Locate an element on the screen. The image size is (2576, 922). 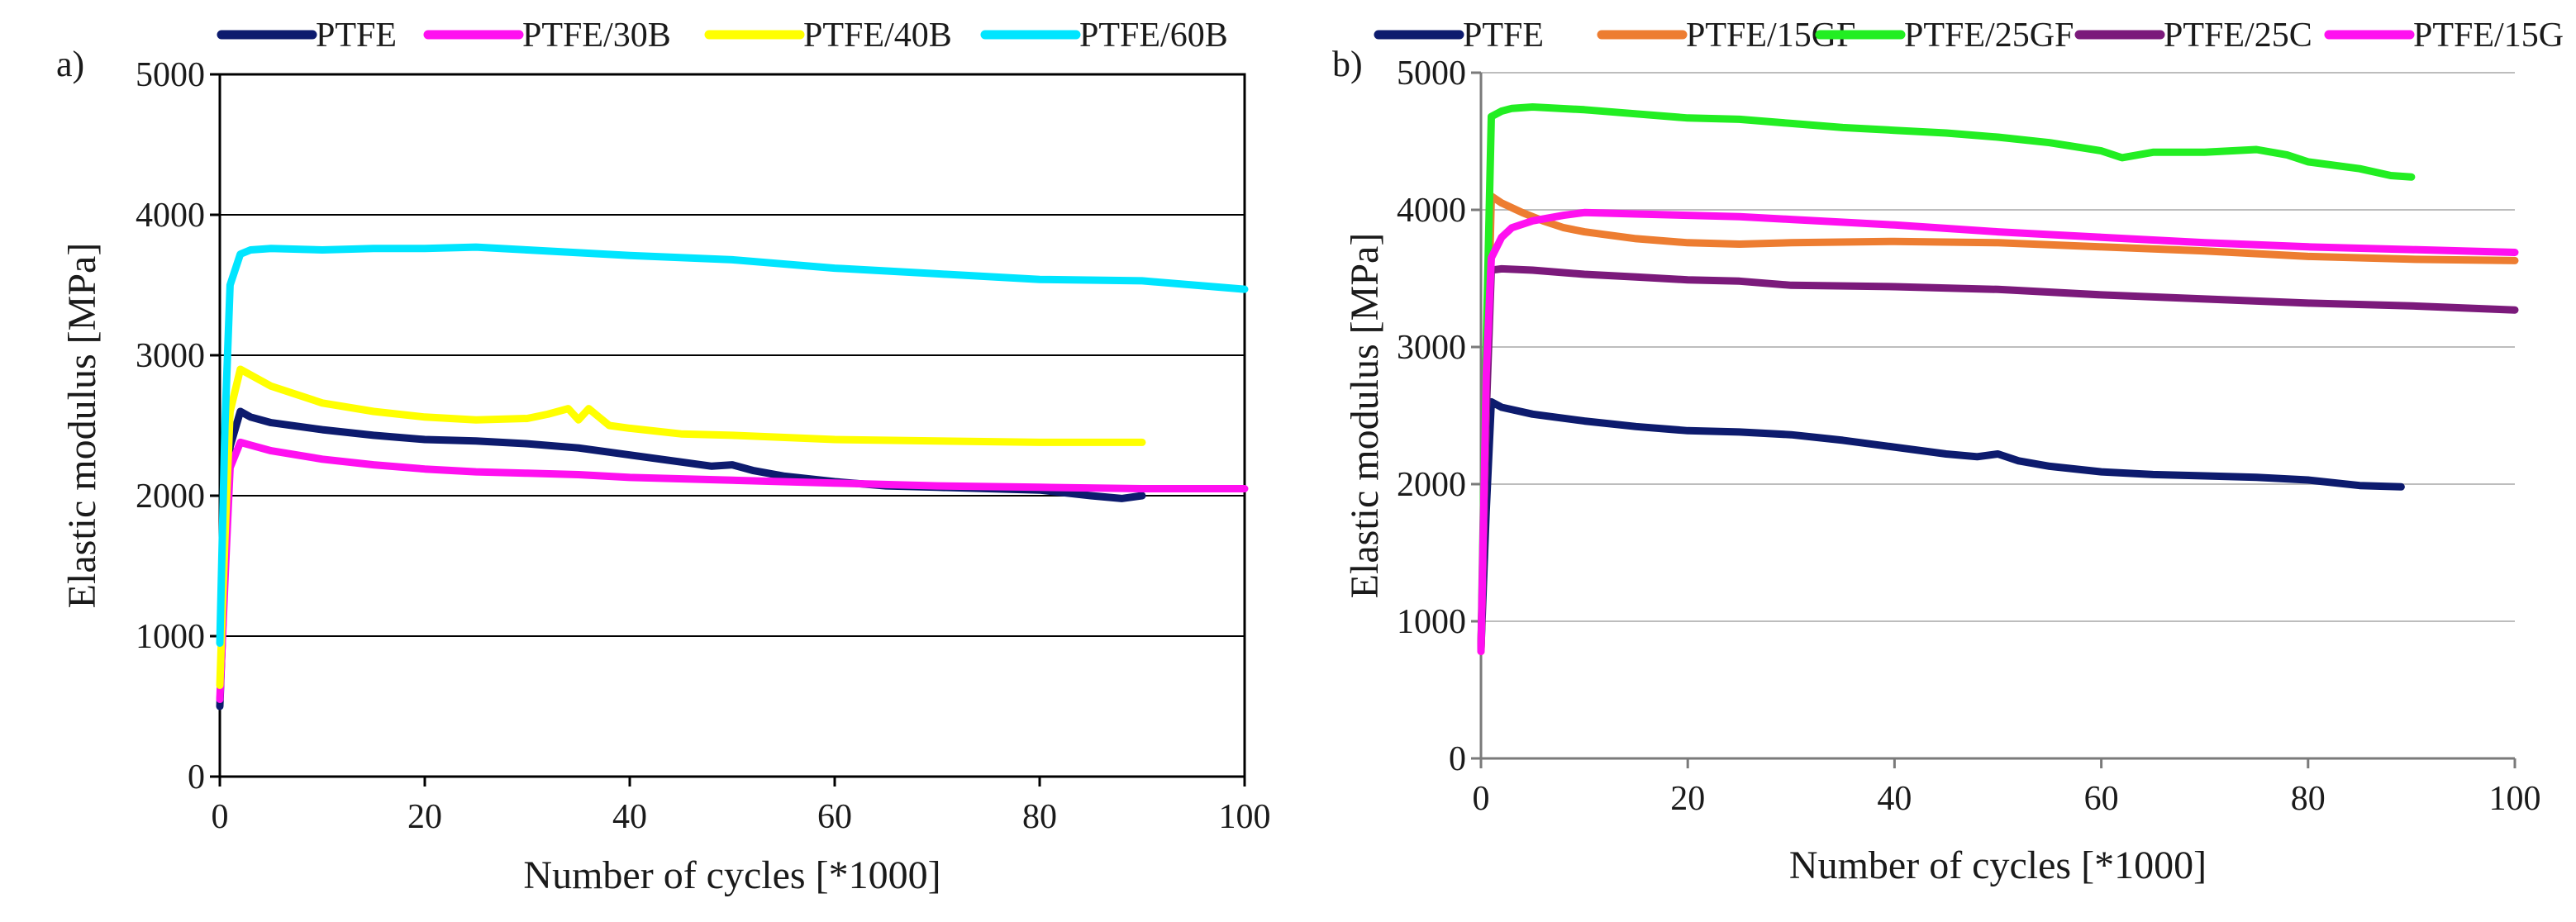
legend-label: PTFE/40B is located at coordinates (878, 36).